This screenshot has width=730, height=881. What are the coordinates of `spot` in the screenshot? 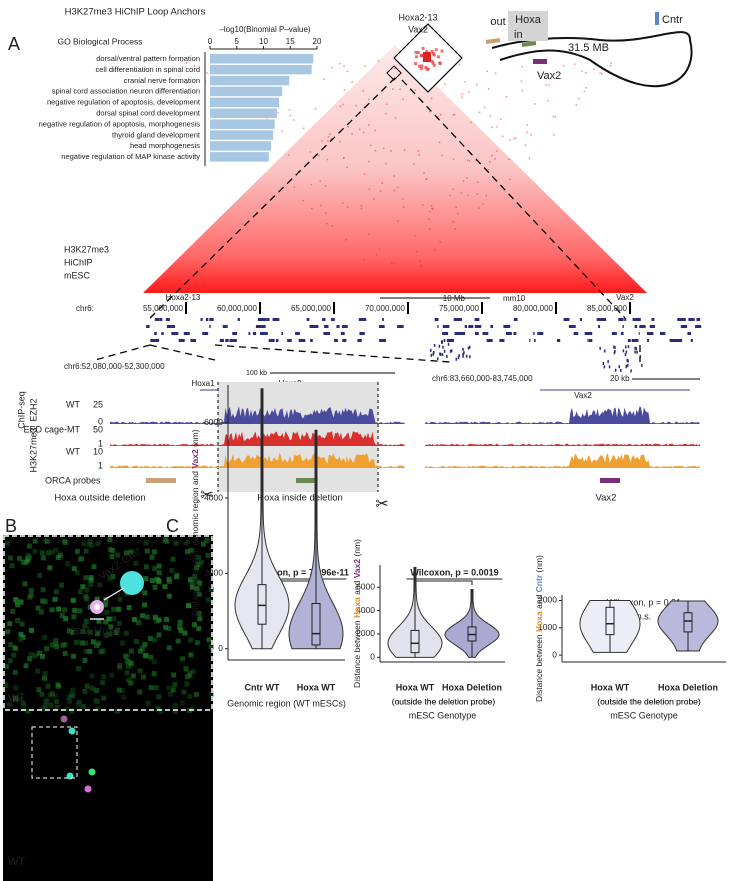 It's located at (92, 772).